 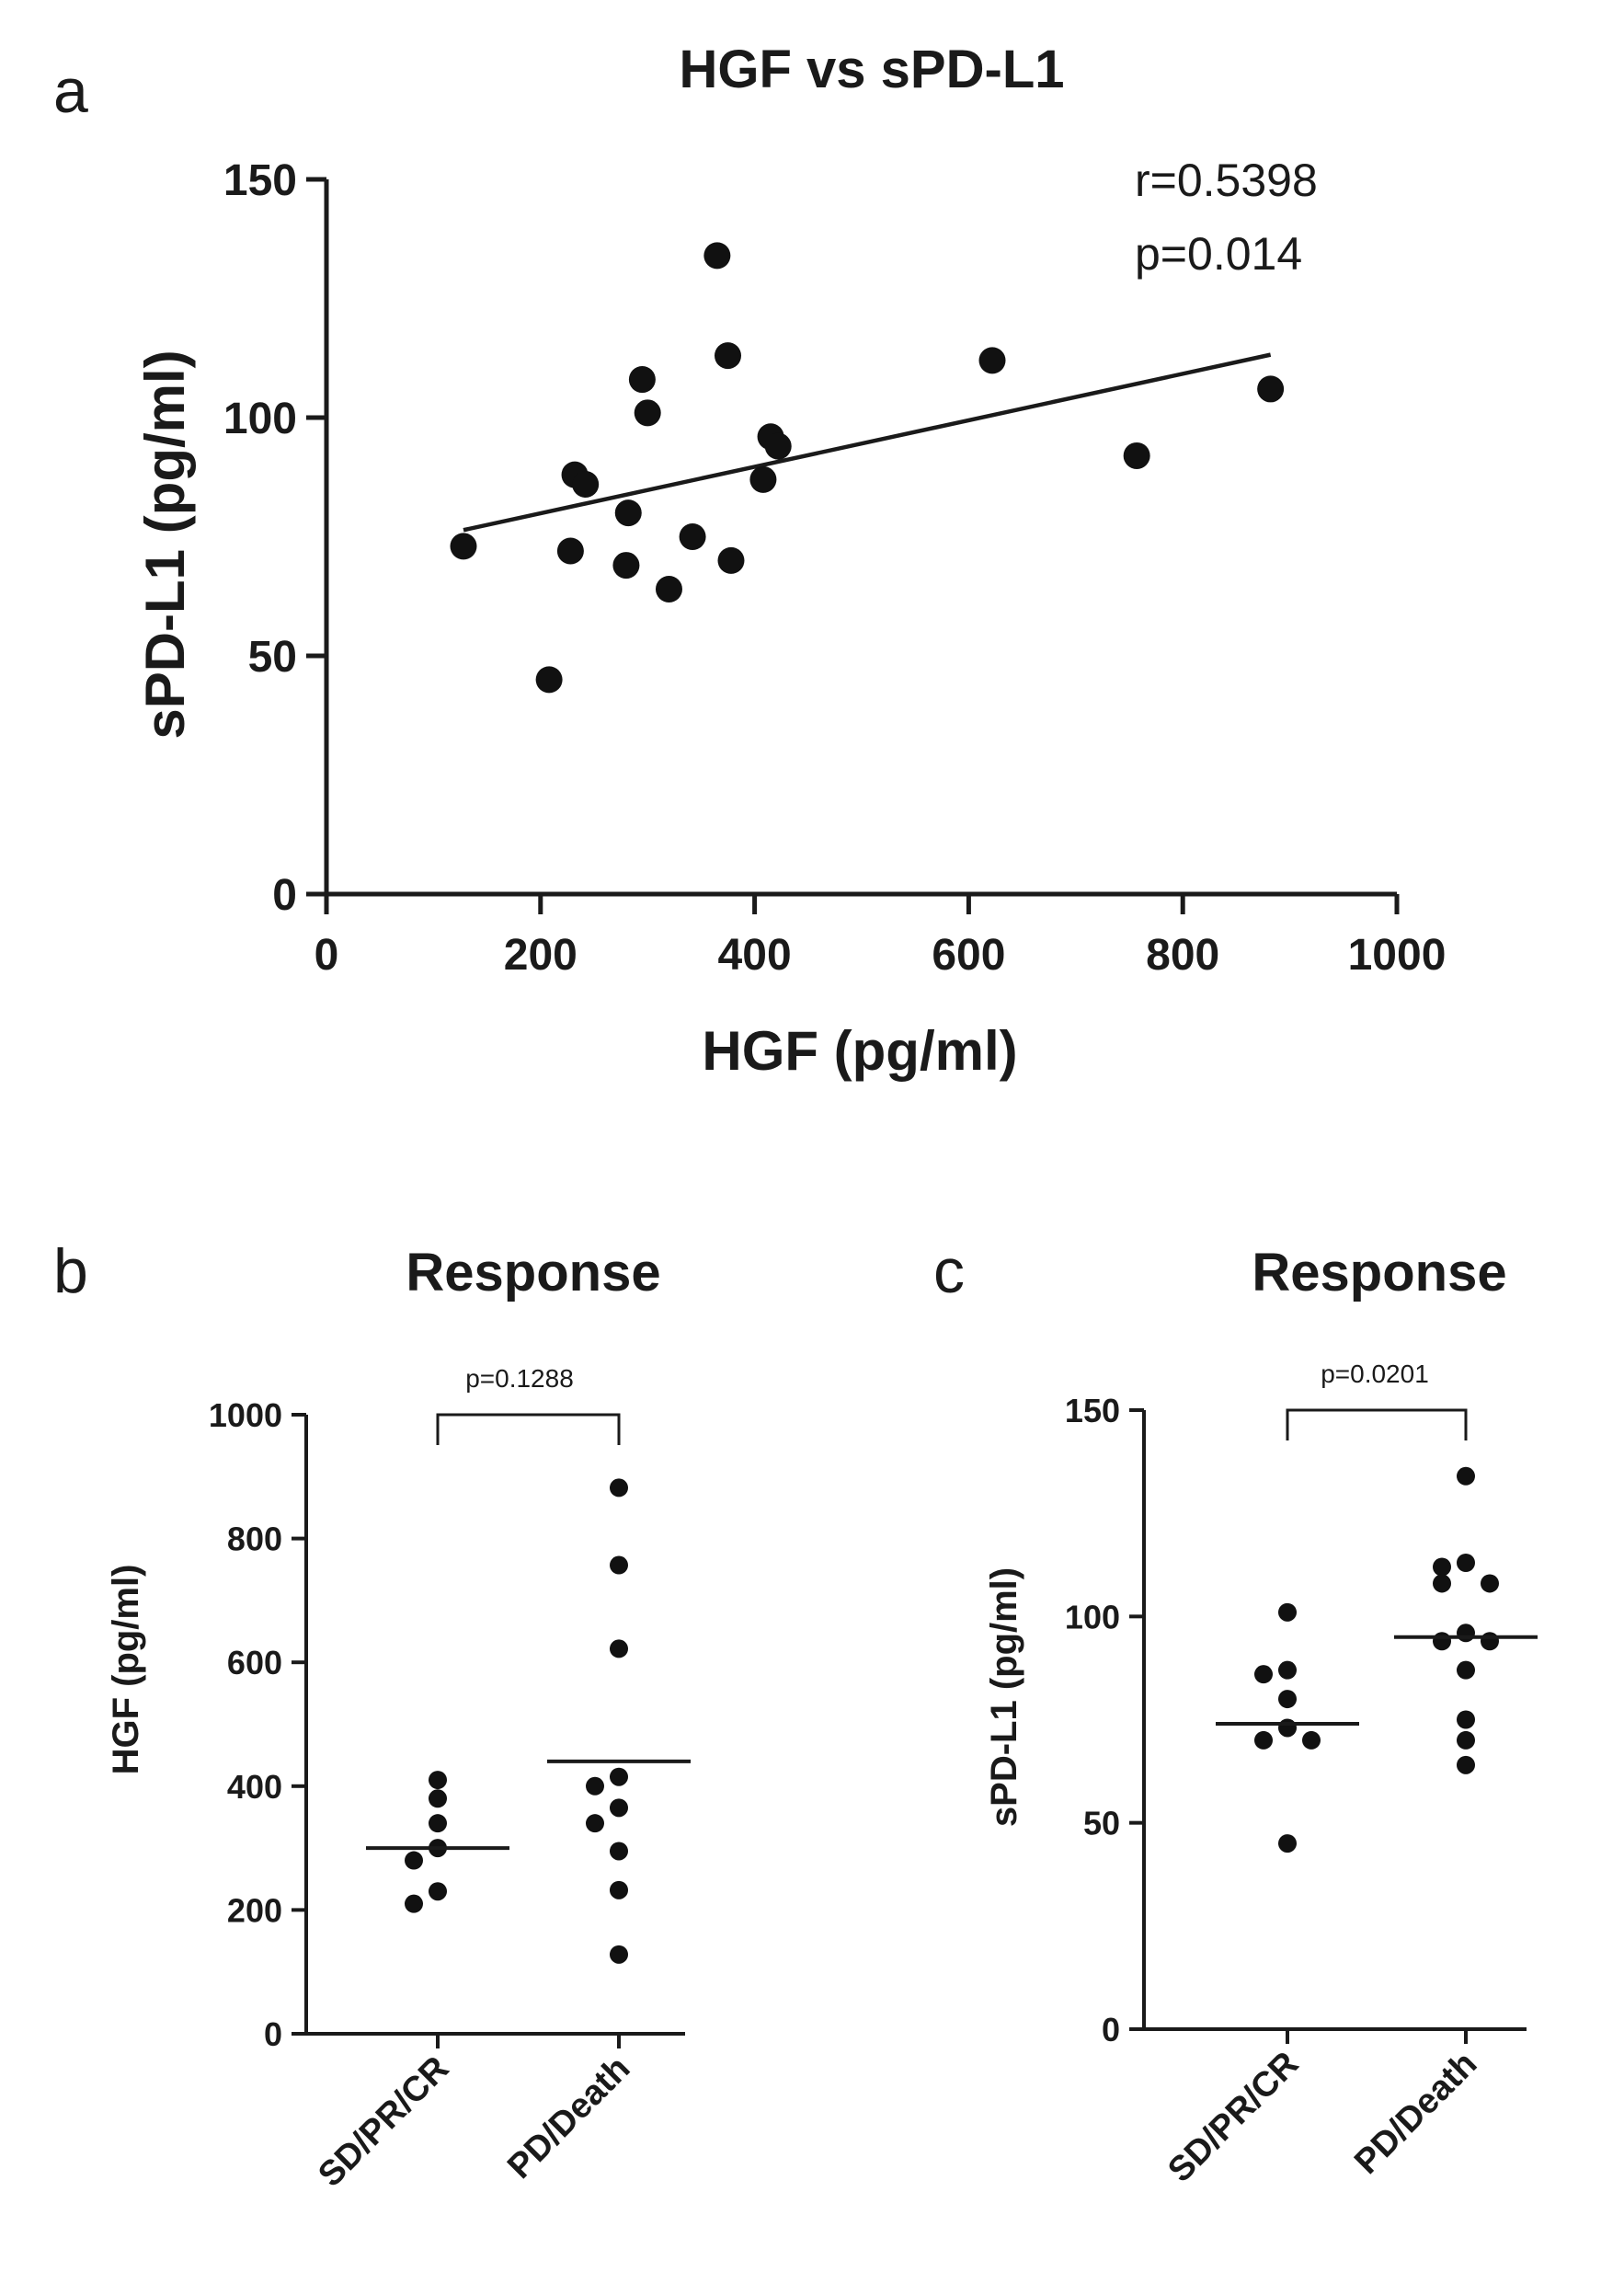 What do you see at coordinates (126, 1670) in the screenshot?
I see `y-axis-label-b: HGF (pg/ml)` at bounding box center [126, 1670].